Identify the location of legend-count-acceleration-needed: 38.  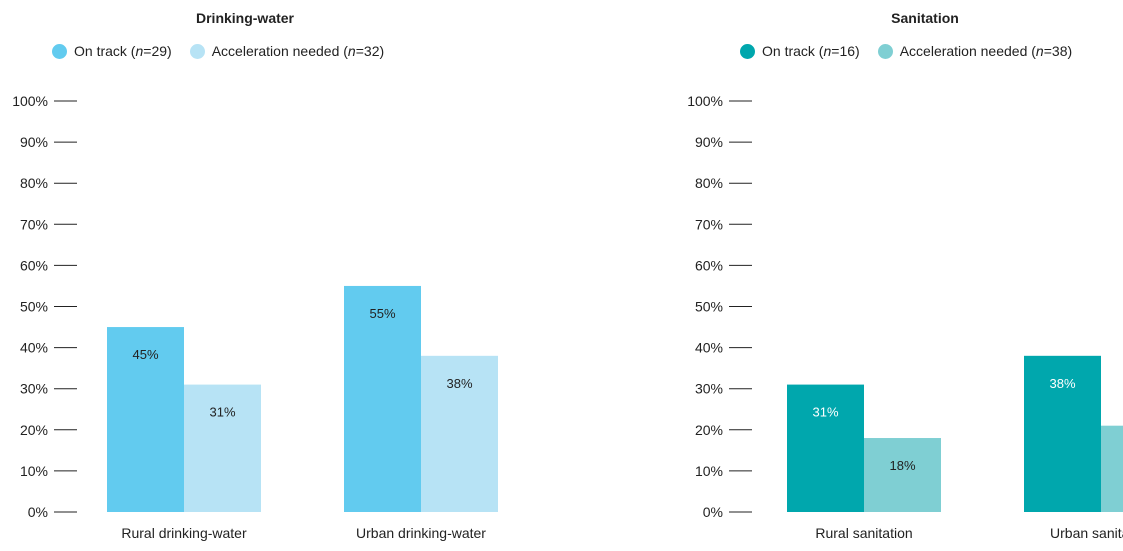
(1059, 51).